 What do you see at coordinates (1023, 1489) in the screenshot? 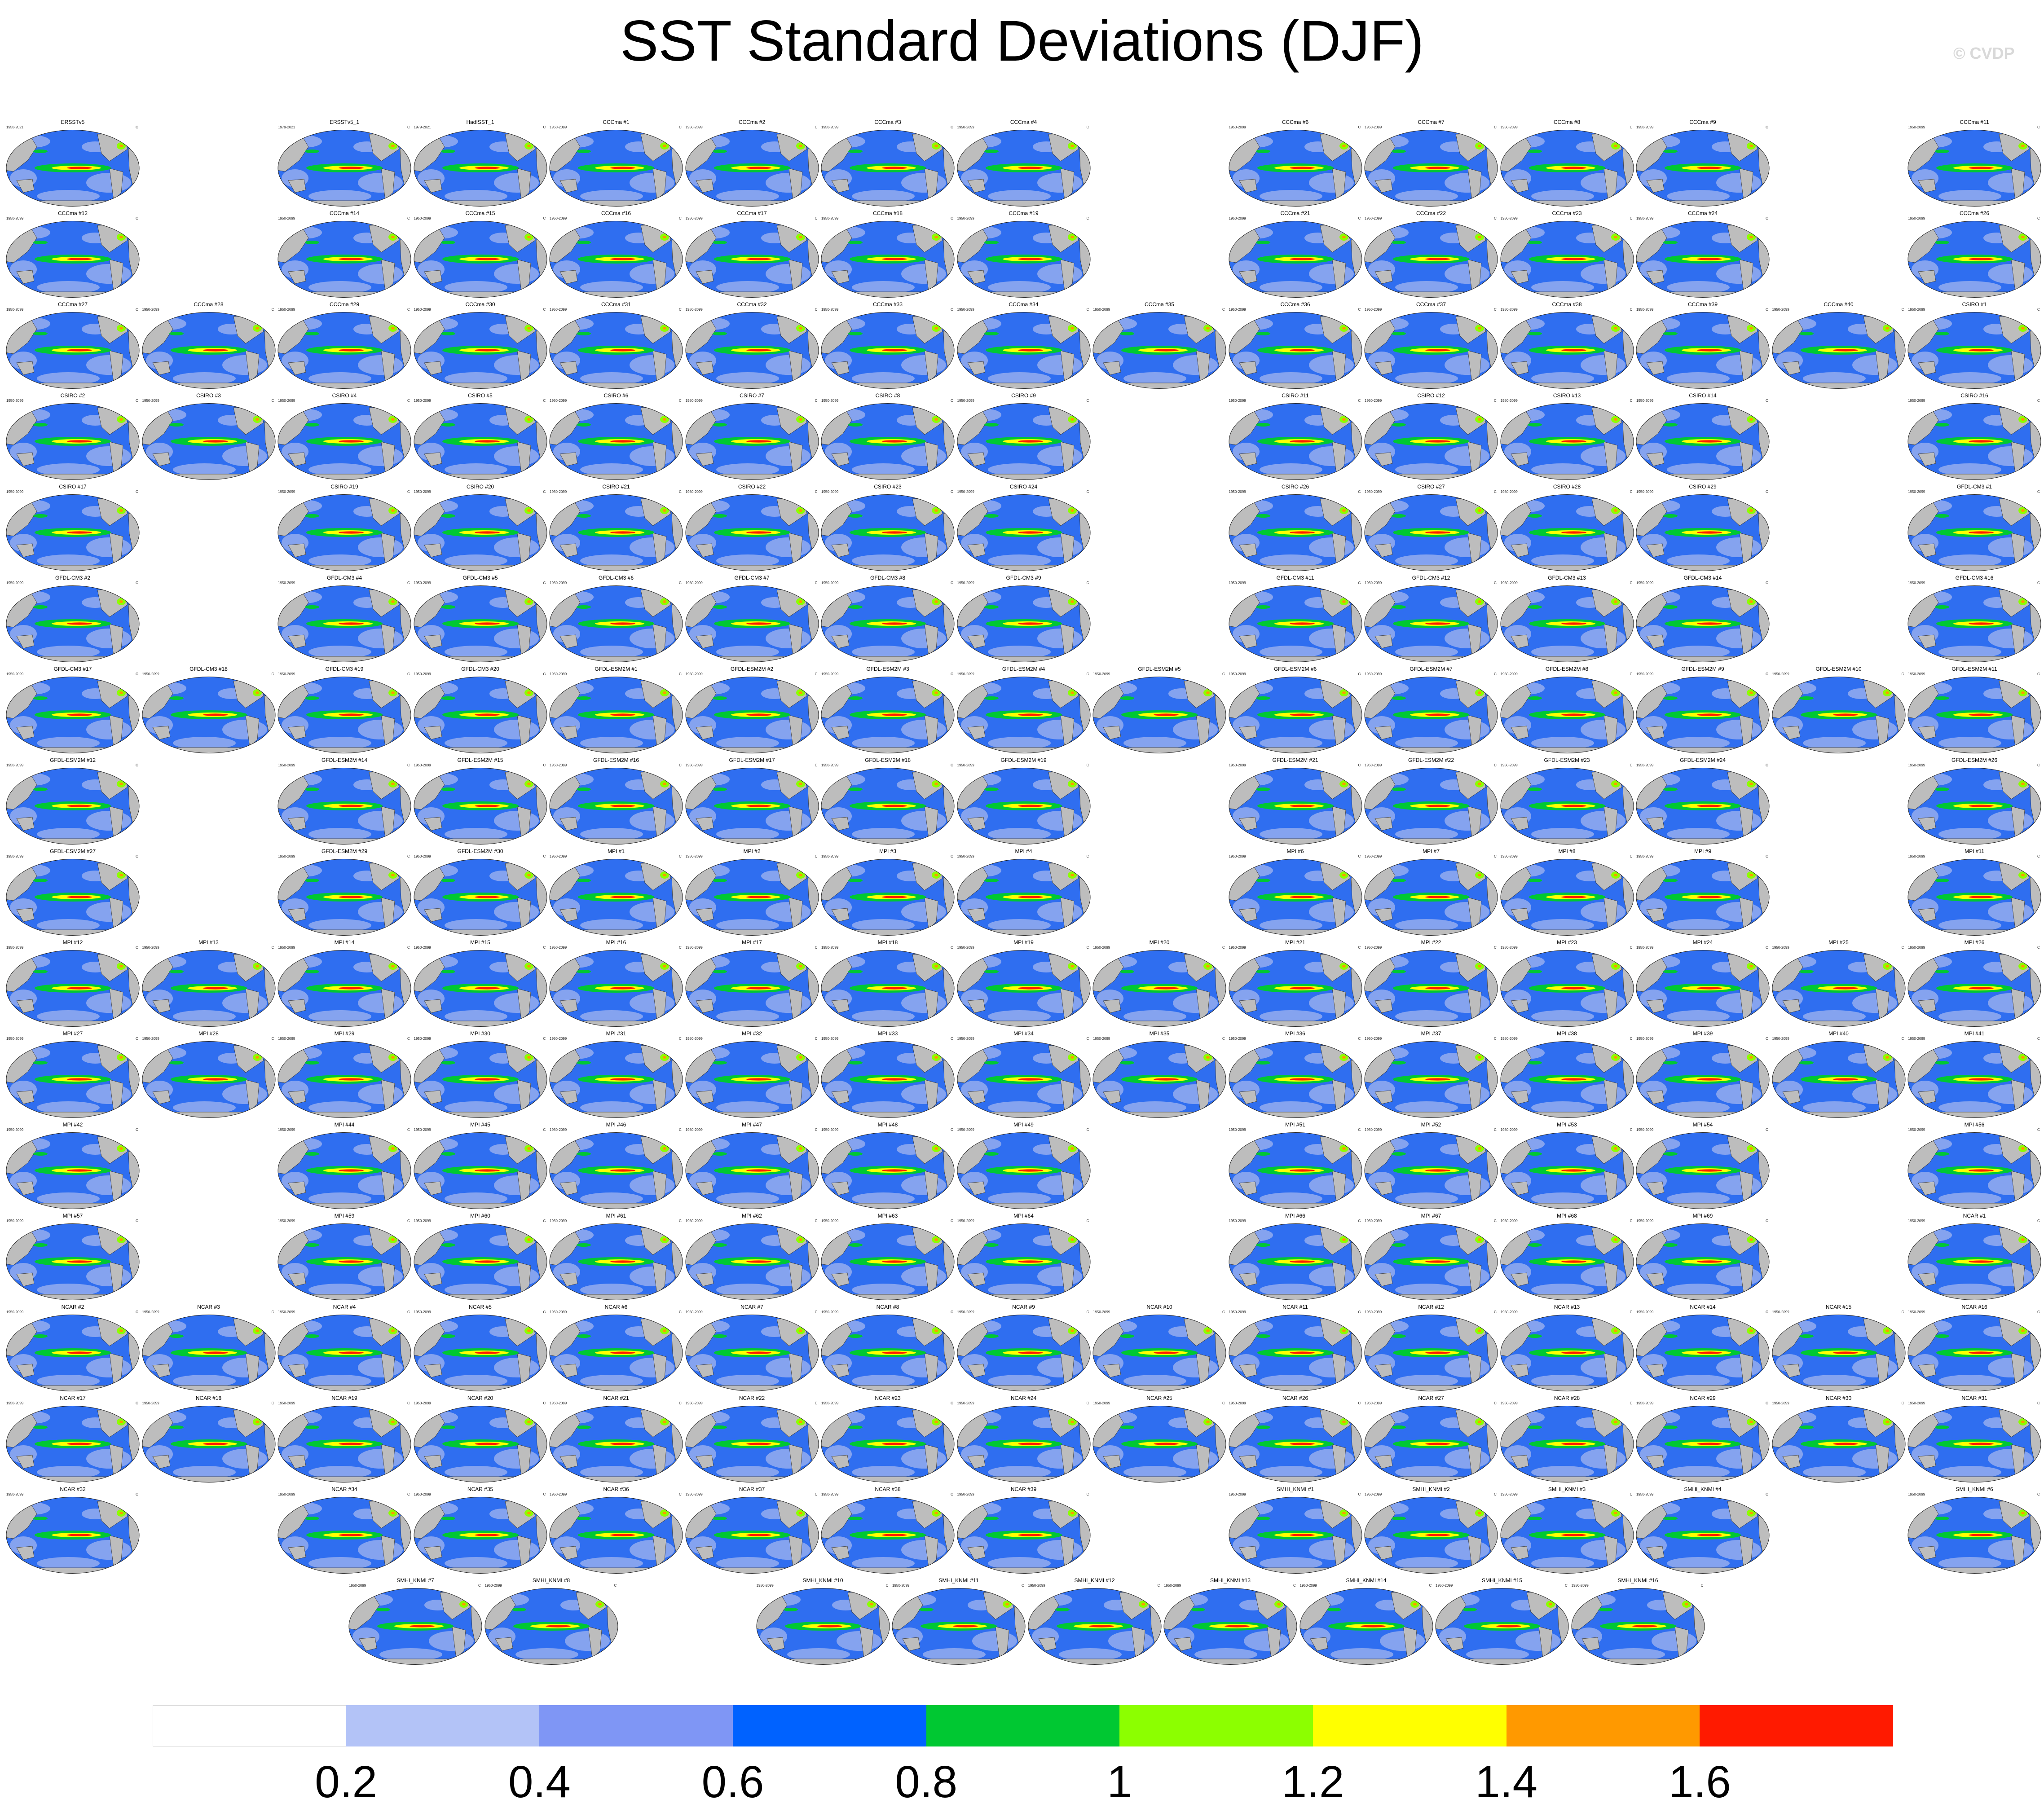
I see `panel-title: NCAR #39` at bounding box center [1023, 1489].